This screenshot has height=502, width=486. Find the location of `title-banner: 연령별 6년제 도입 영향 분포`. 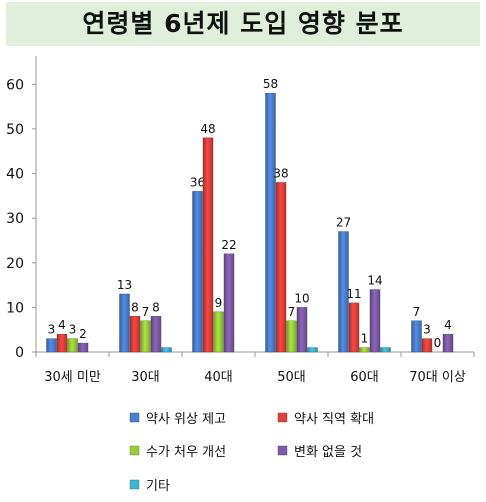

title-banner: 연령별 6년제 도입 영향 분포 is located at coordinates (243, 24).